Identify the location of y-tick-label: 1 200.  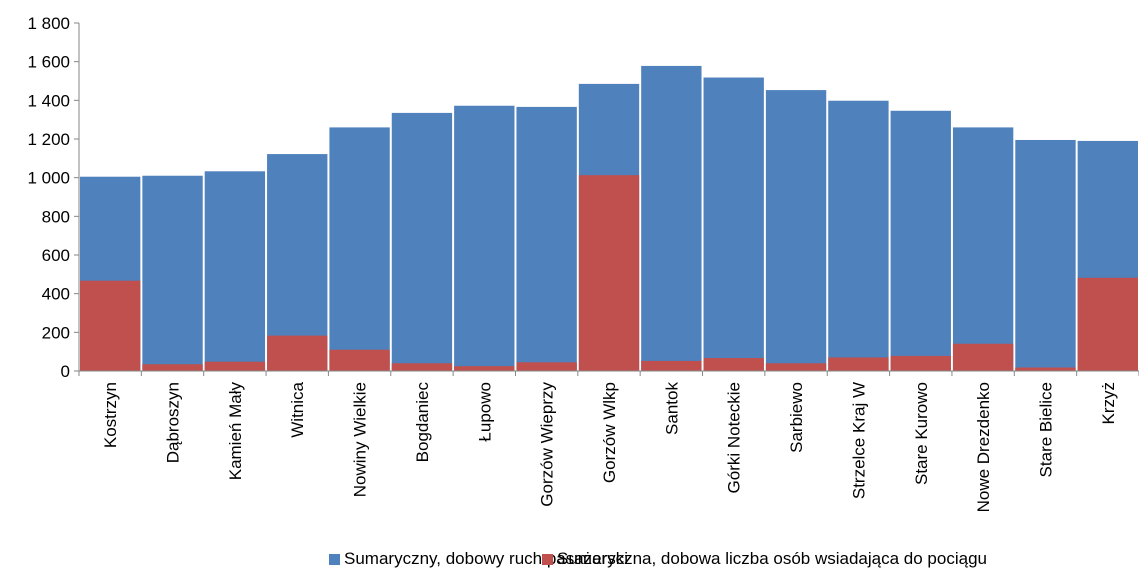
(48, 139).